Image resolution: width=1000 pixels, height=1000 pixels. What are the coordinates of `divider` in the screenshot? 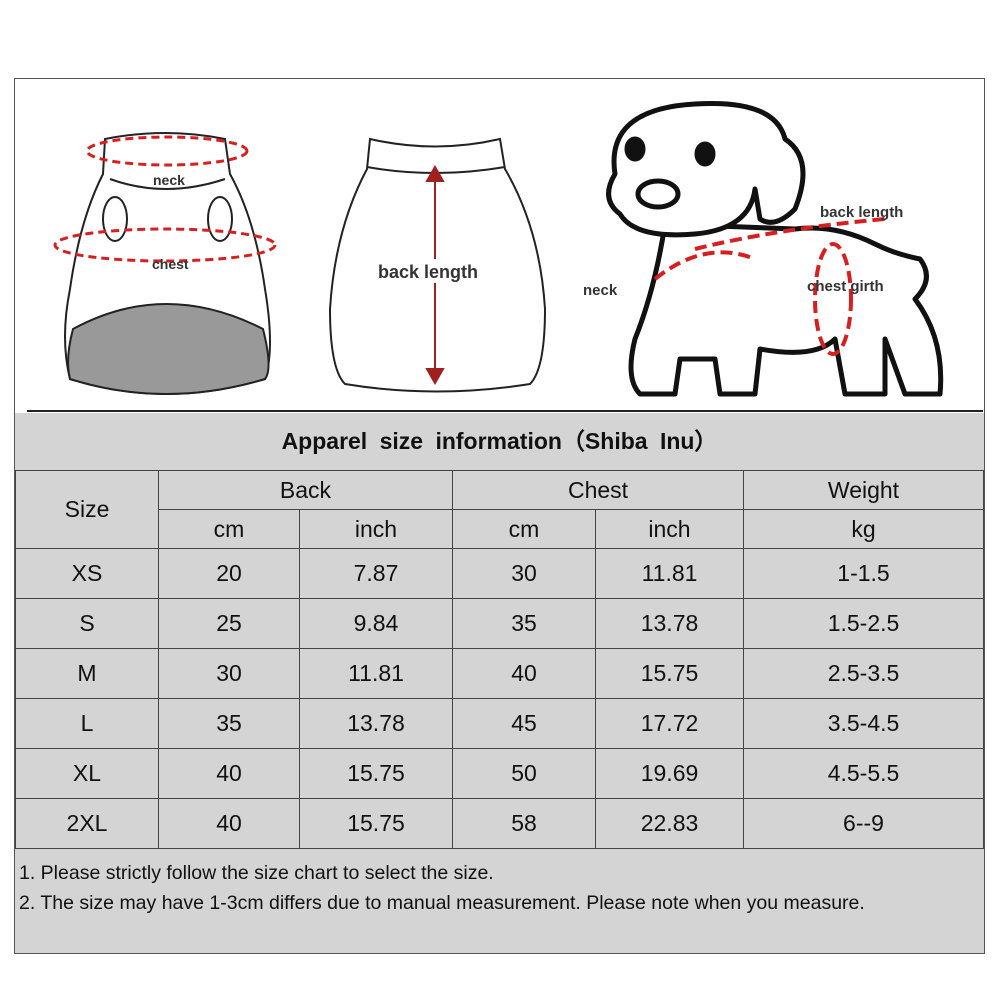 It's located at (505, 411).